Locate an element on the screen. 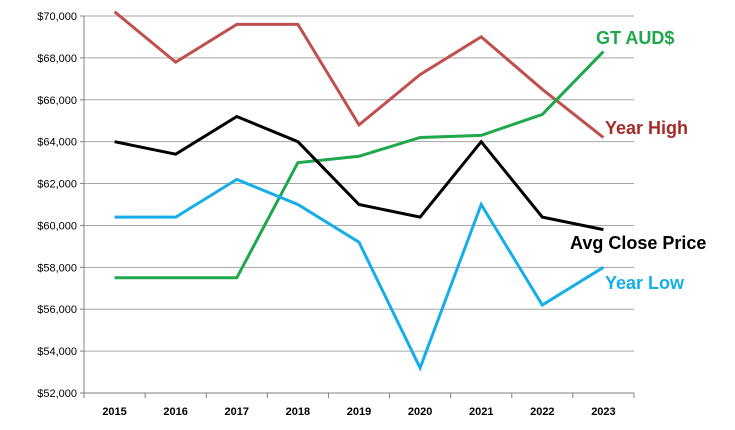  y-tick-label: $56,000 is located at coordinates (57, 310).